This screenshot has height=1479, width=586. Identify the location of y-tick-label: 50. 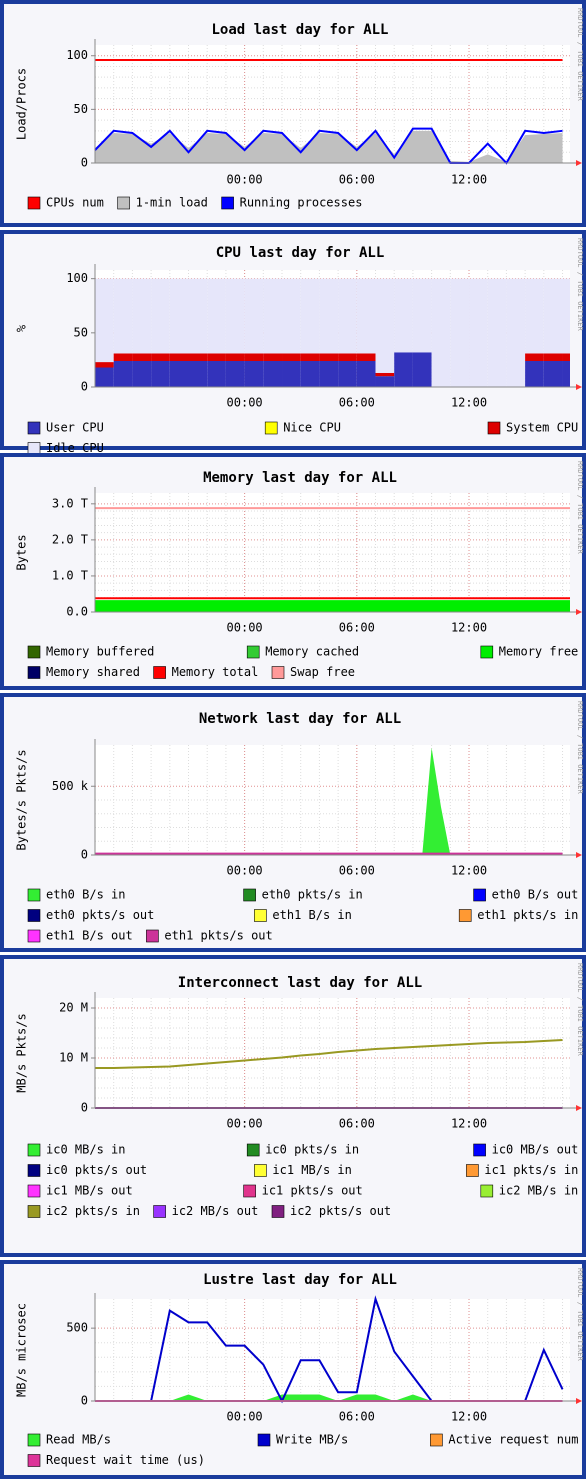
(81, 332).